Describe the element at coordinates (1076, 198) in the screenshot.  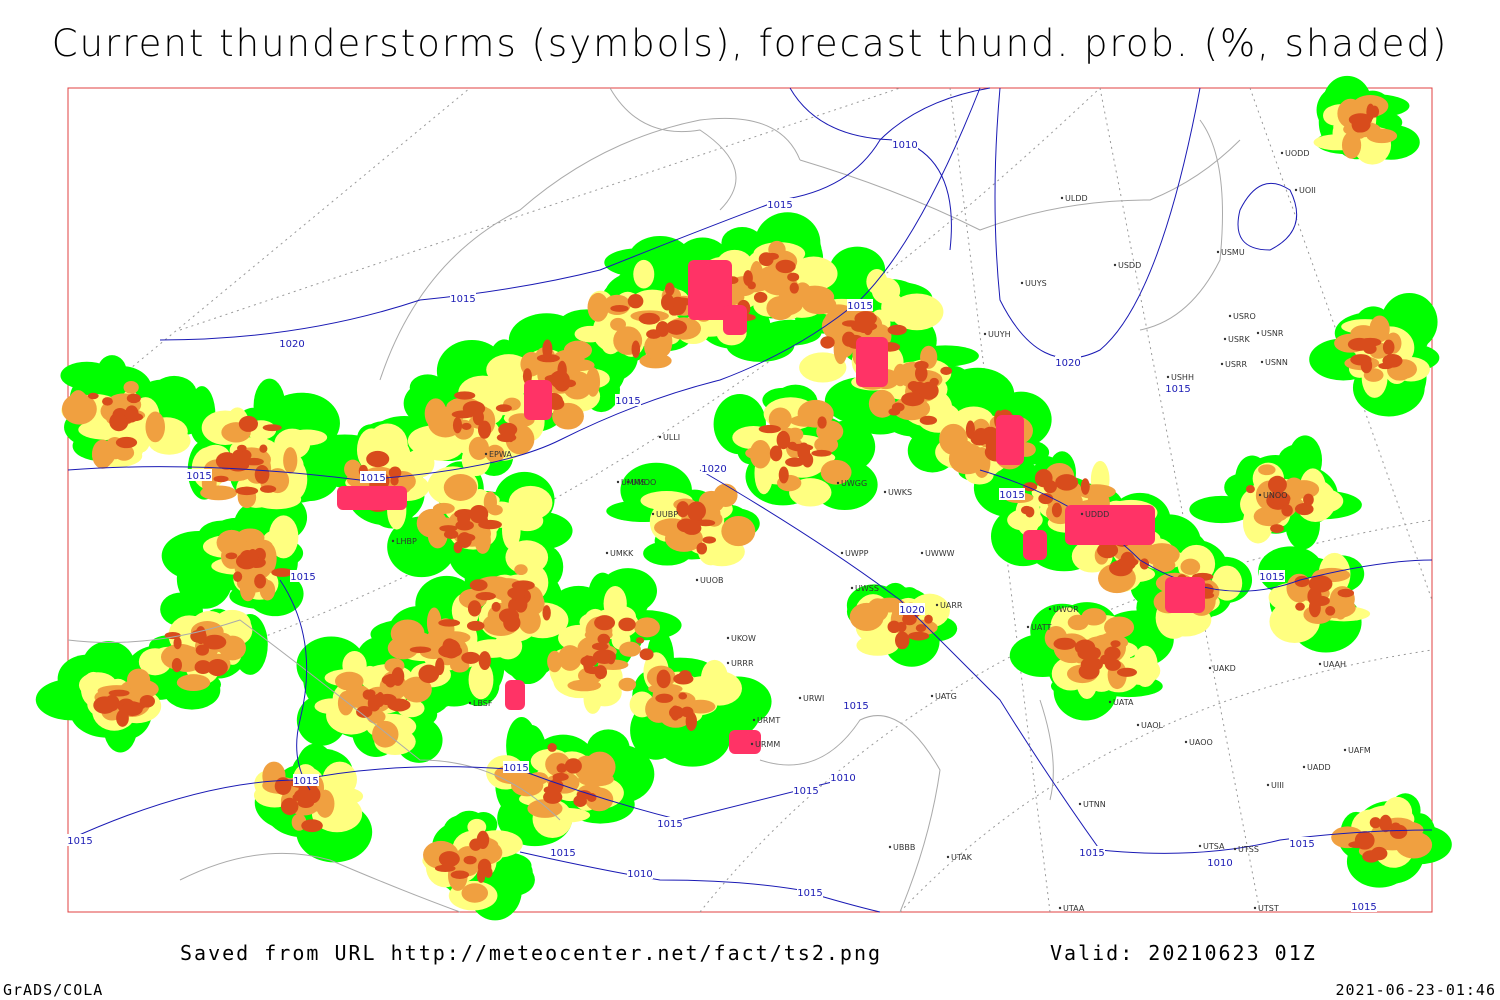
I see `station-label: ULDD` at that location.